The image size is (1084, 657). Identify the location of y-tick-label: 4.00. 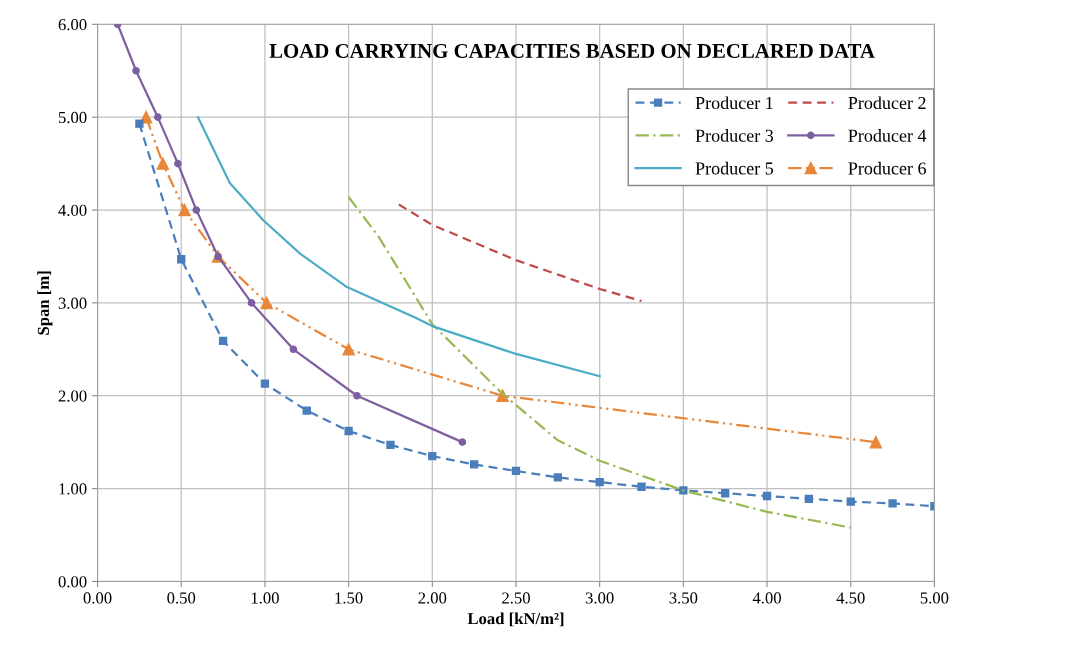
(72, 210).